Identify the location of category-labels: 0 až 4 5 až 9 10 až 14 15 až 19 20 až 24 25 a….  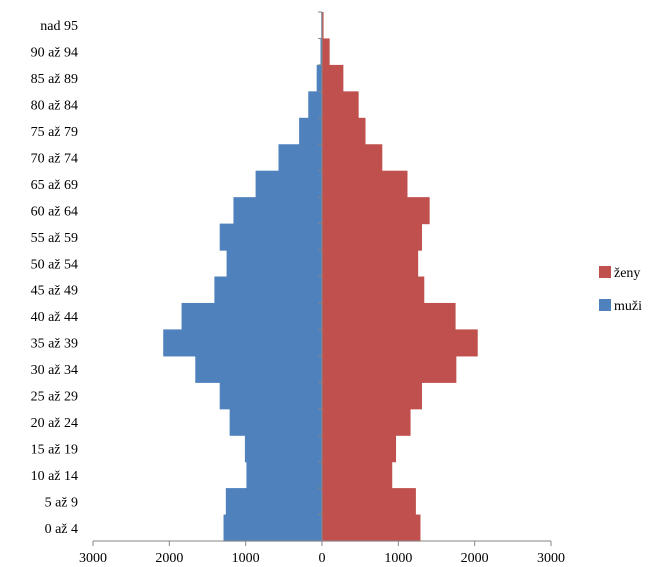
(54, 278).